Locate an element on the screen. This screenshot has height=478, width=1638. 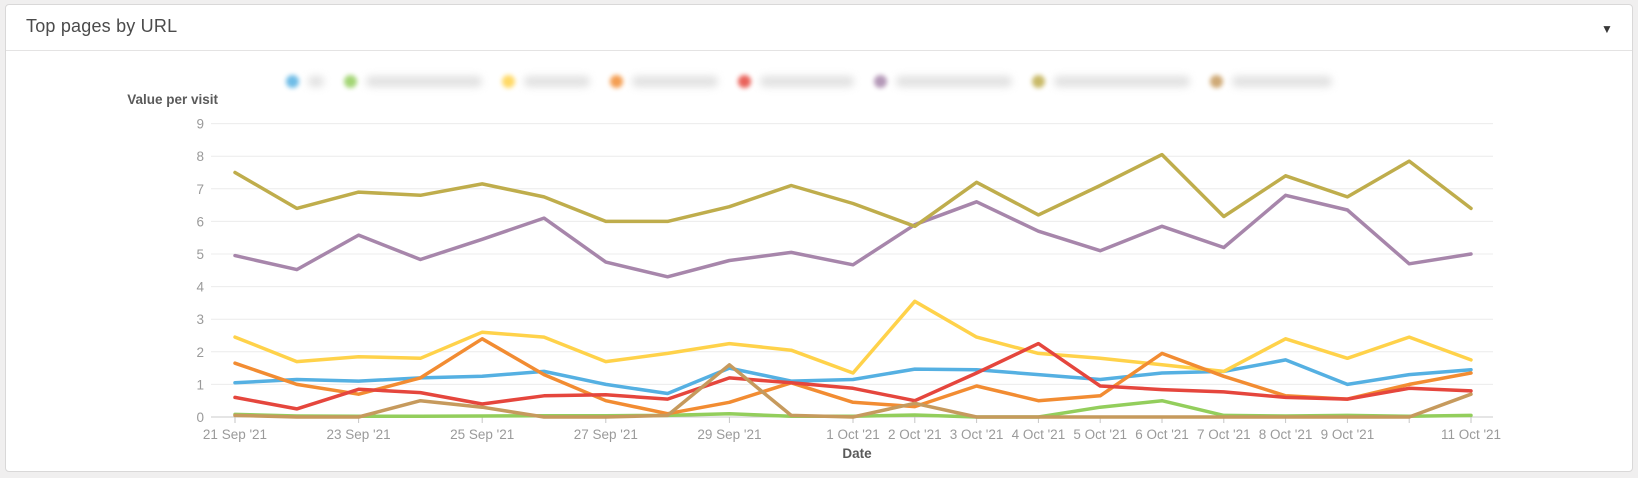
x-axis-title: Date is located at coordinates (857, 453).